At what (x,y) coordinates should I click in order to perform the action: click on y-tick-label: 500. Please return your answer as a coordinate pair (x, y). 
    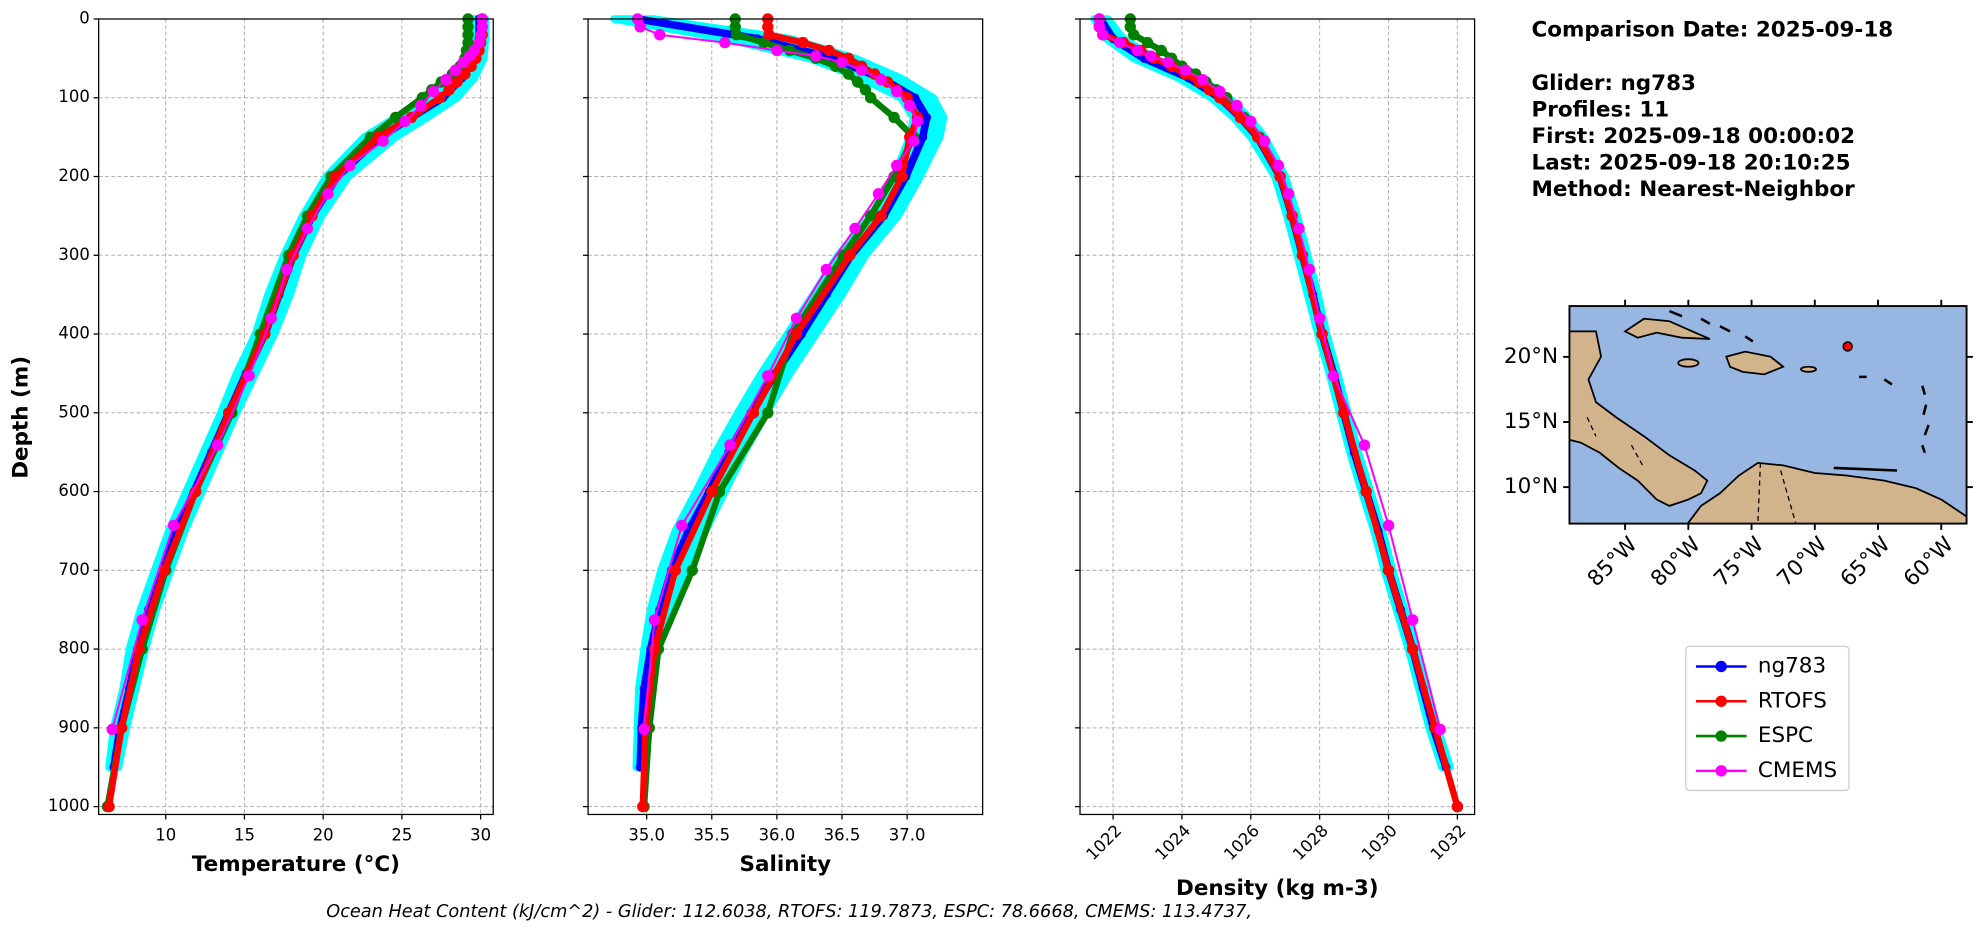
    Looking at the image, I should click on (73, 411).